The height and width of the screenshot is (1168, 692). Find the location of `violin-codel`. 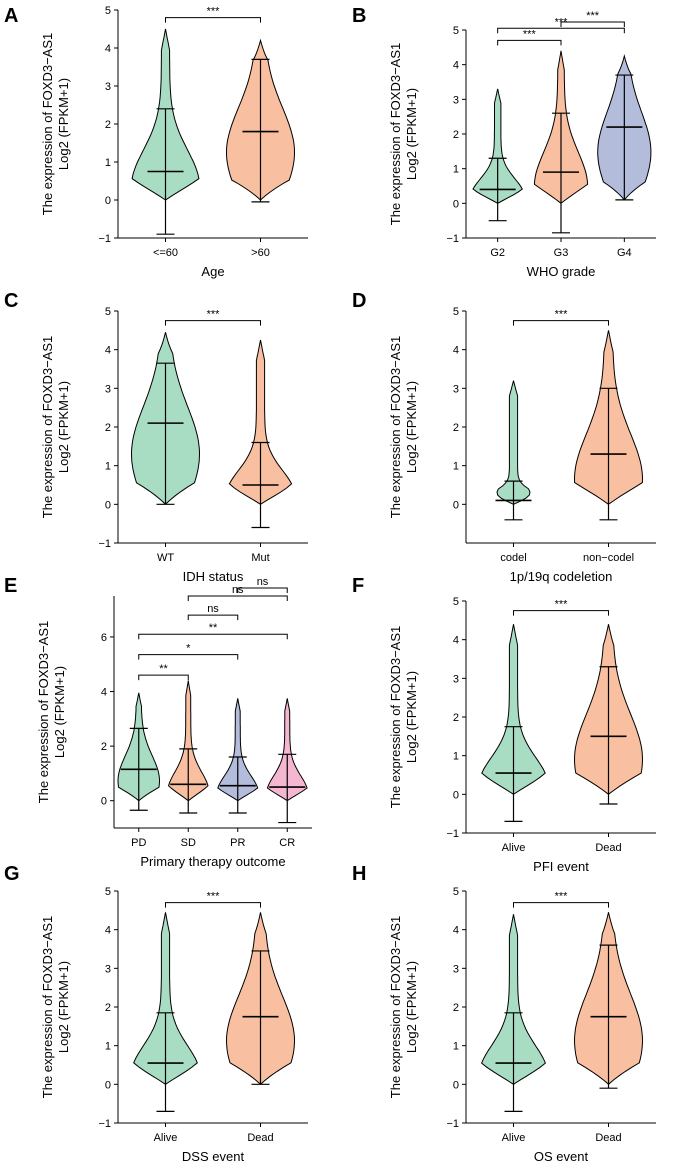

violin-codel is located at coordinates (513, 450).